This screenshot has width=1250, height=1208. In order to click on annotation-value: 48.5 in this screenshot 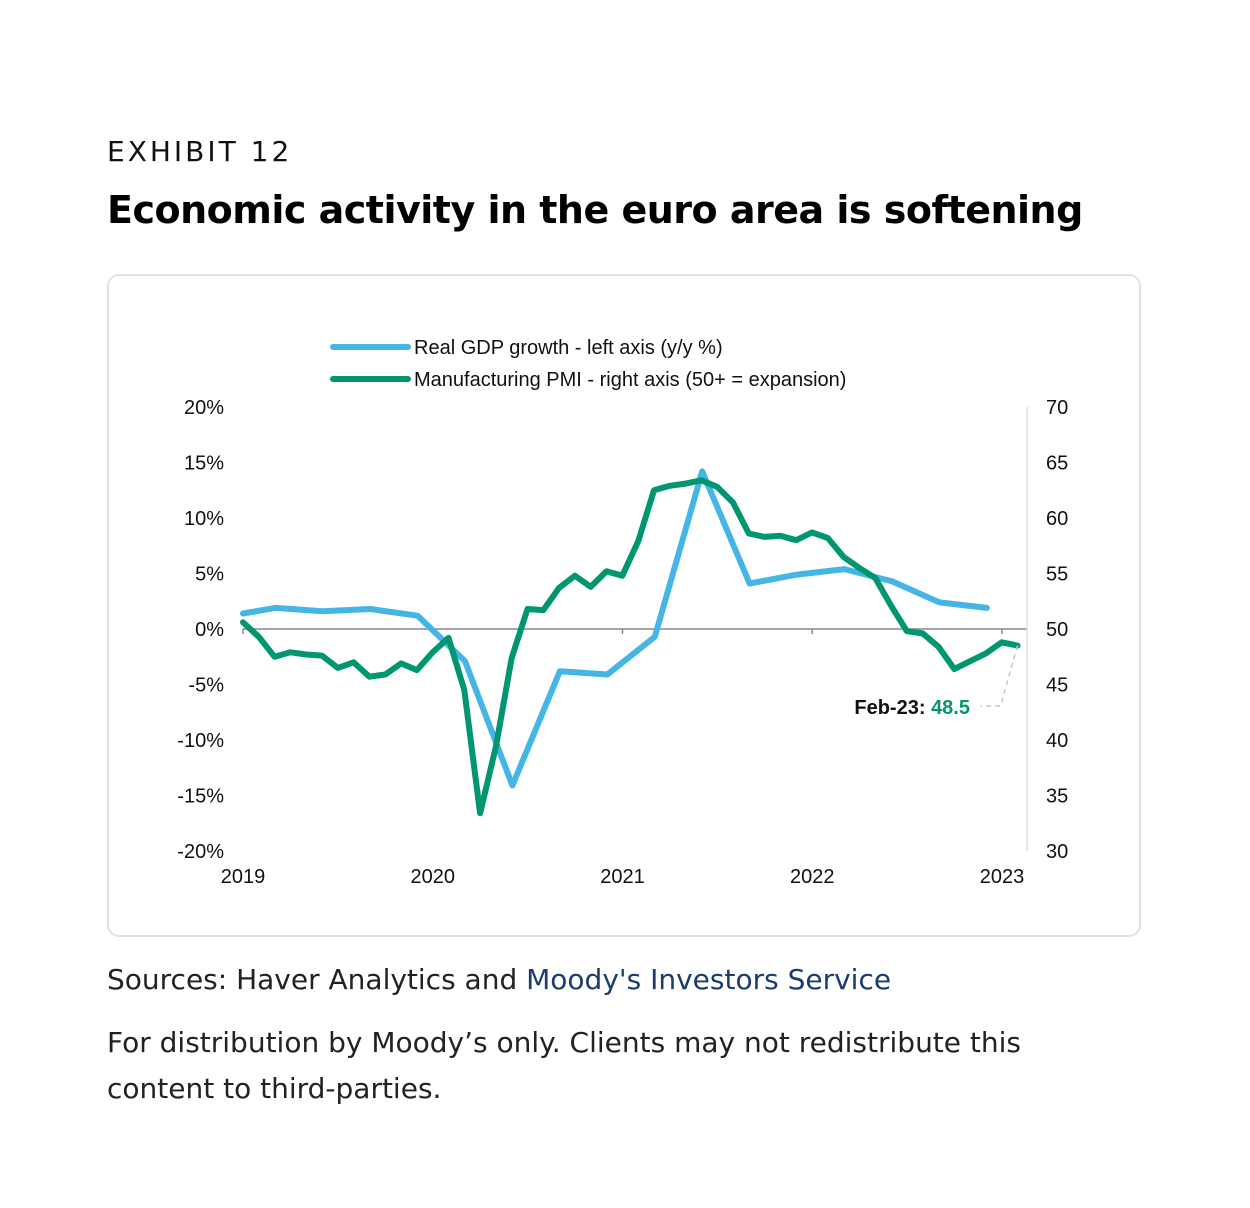, I will do `click(950, 708)`.